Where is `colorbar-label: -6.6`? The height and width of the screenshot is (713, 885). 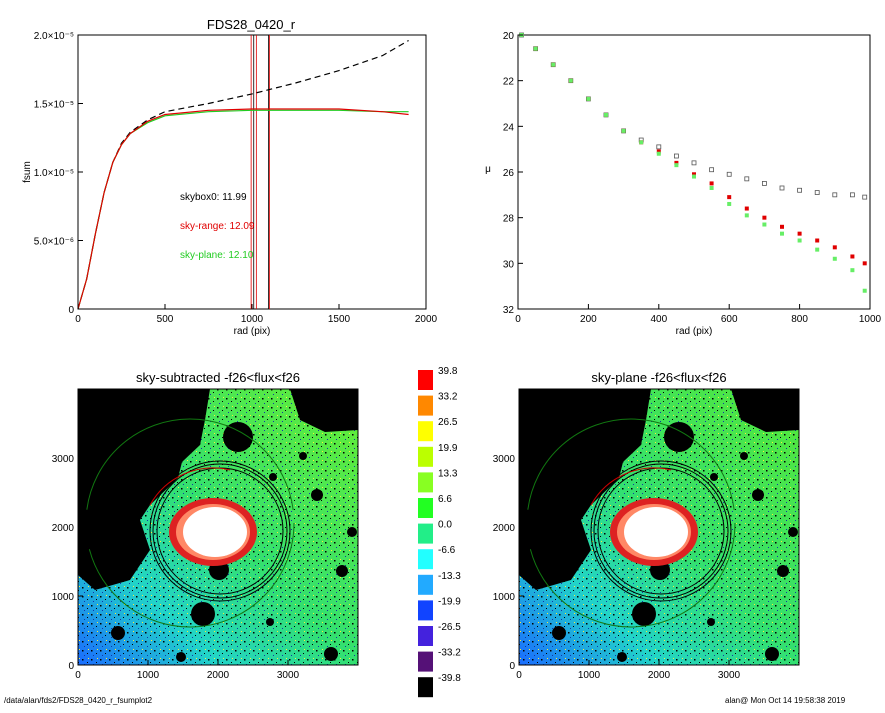 colorbar-label: -6.6 is located at coordinates (447, 550).